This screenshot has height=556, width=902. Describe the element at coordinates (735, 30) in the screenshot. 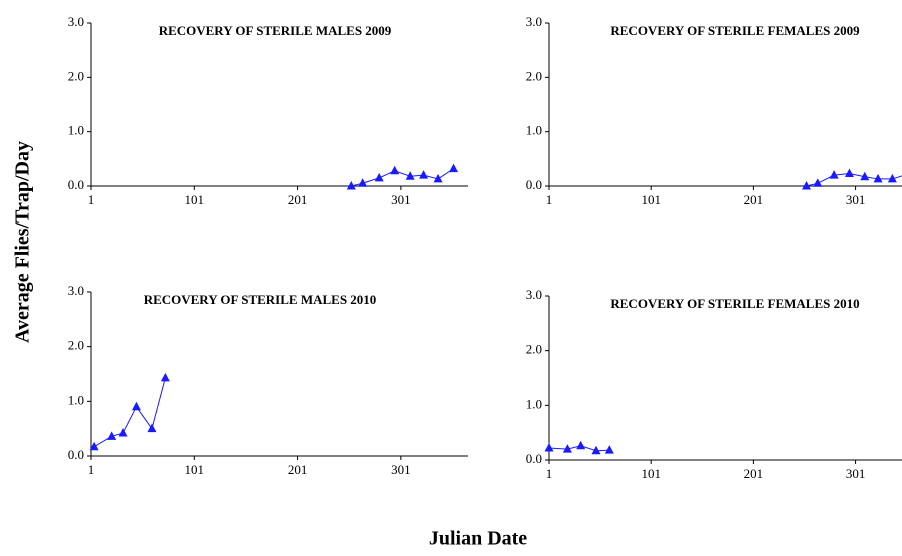

I see `panel-title: RECOVERY OF STERILE FEMALES 2009` at that location.